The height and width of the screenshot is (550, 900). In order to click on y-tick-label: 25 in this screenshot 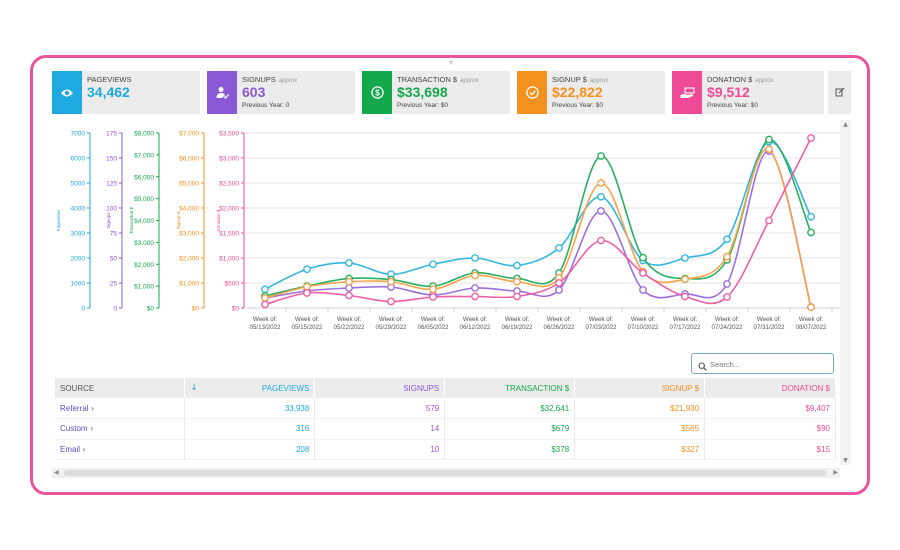, I will do `click(114, 284)`.